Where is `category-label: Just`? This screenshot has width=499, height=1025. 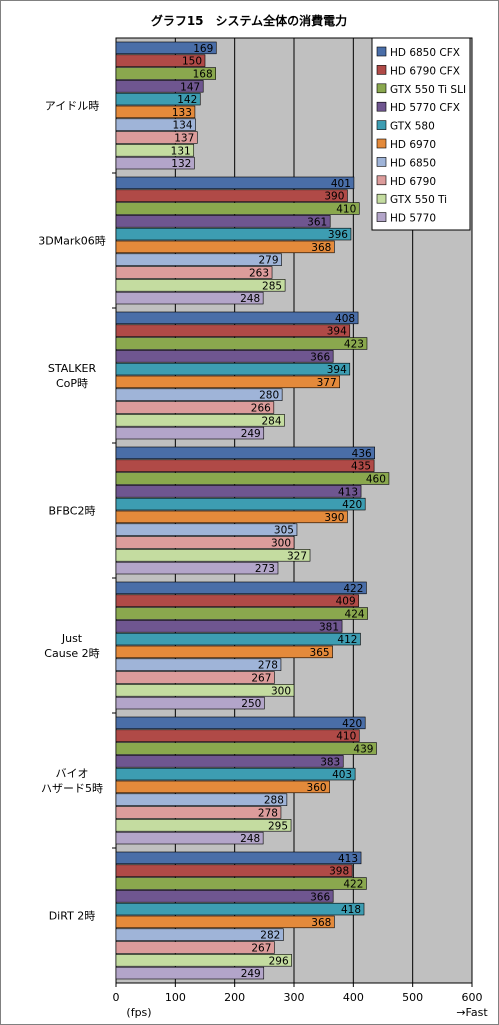 category-label: Just is located at coordinates (72, 638).